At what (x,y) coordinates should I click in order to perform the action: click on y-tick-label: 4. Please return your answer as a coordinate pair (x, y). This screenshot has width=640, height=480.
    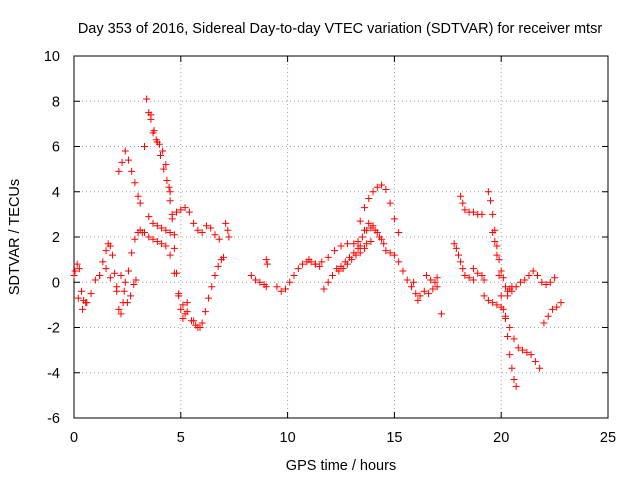
    Looking at the image, I should click on (56, 193).